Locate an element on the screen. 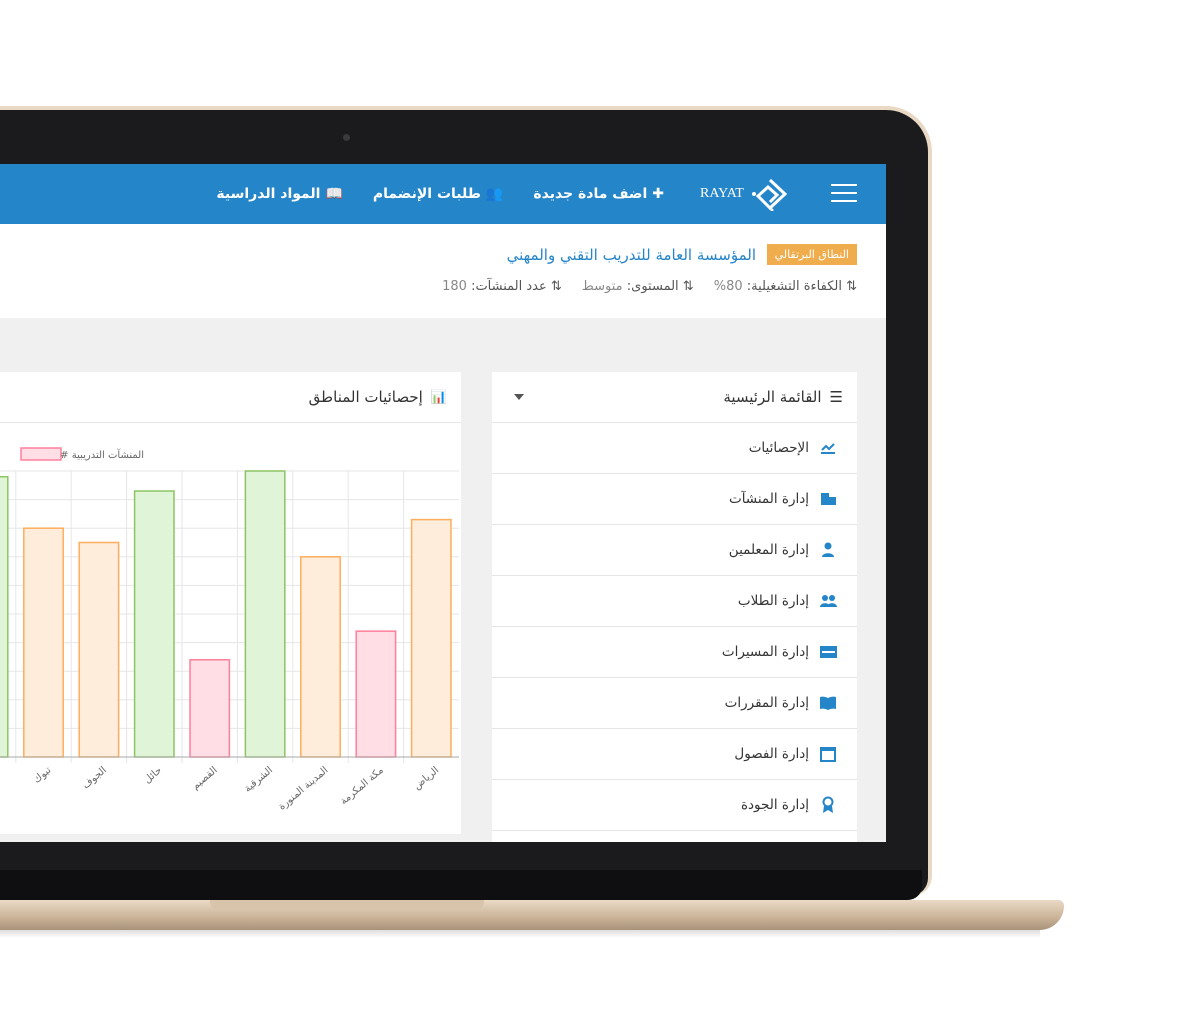 Image resolution: width=1200 pixels, height=1030 pixels. laptop-base is located at coordinates (532, 915).